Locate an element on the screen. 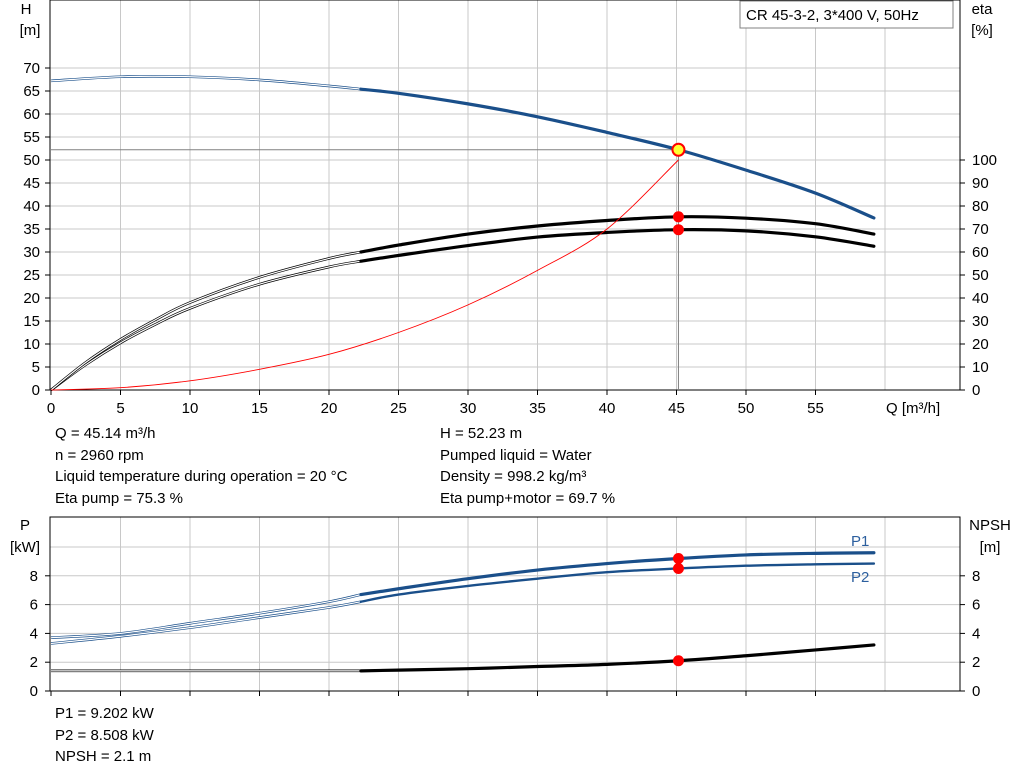 The height and width of the screenshot is (781, 1024). bottom-p2-curve-extrapolated-outline is located at coordinates (206, 622).